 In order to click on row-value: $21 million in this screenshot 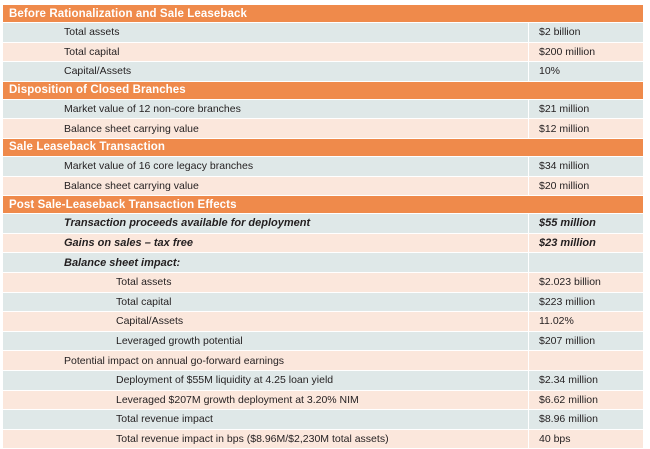, I will do `click(564, 109)`.